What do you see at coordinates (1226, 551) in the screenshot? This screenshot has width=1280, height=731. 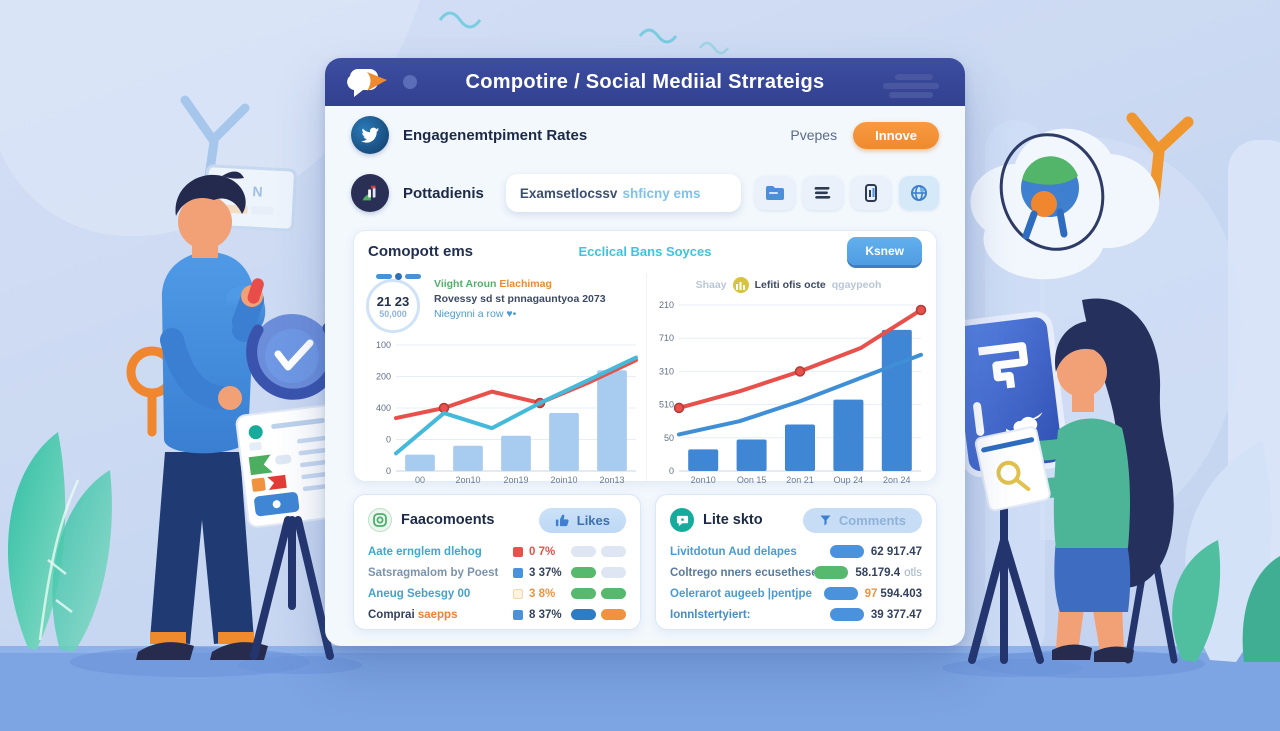 I see `right-plant` at bounding box center [1226, 551].